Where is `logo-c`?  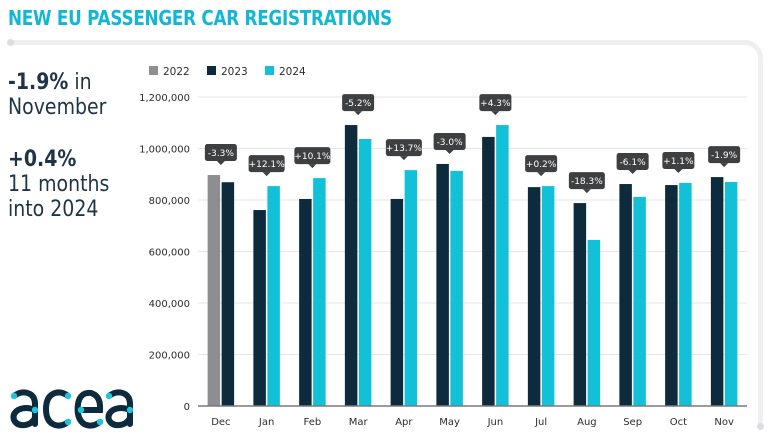 logo-c is located at coordinates (56, 409).